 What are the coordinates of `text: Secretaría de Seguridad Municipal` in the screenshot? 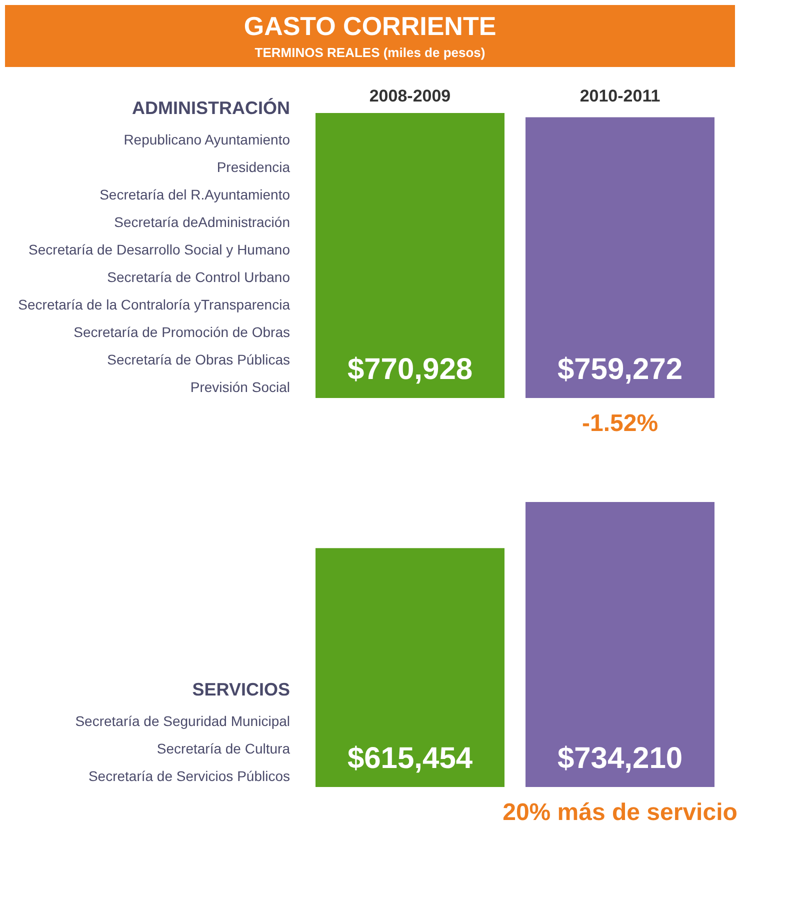 It's located at (182, 721).